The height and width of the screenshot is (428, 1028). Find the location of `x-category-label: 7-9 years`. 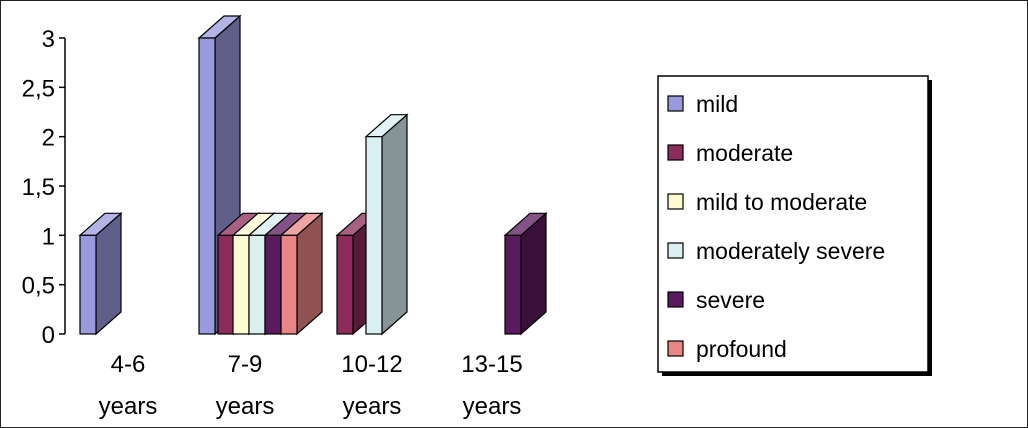

x-category-label: 7-9 years is located at coordinates (245, 385).